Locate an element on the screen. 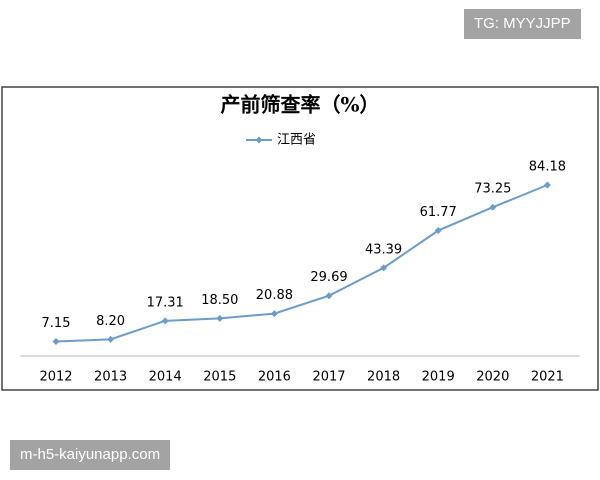 The image size is (600, 480). data-label: 73.25 is located at coordinates (492, 189).